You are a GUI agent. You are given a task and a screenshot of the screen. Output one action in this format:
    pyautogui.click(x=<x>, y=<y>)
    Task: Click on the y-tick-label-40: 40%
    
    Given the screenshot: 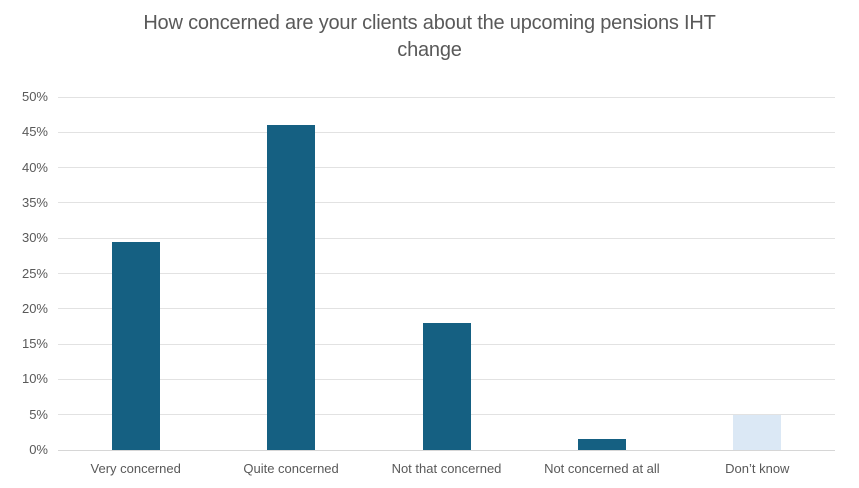 What is the action you would take?
    pyautogui.click(x=34, y=167)
    